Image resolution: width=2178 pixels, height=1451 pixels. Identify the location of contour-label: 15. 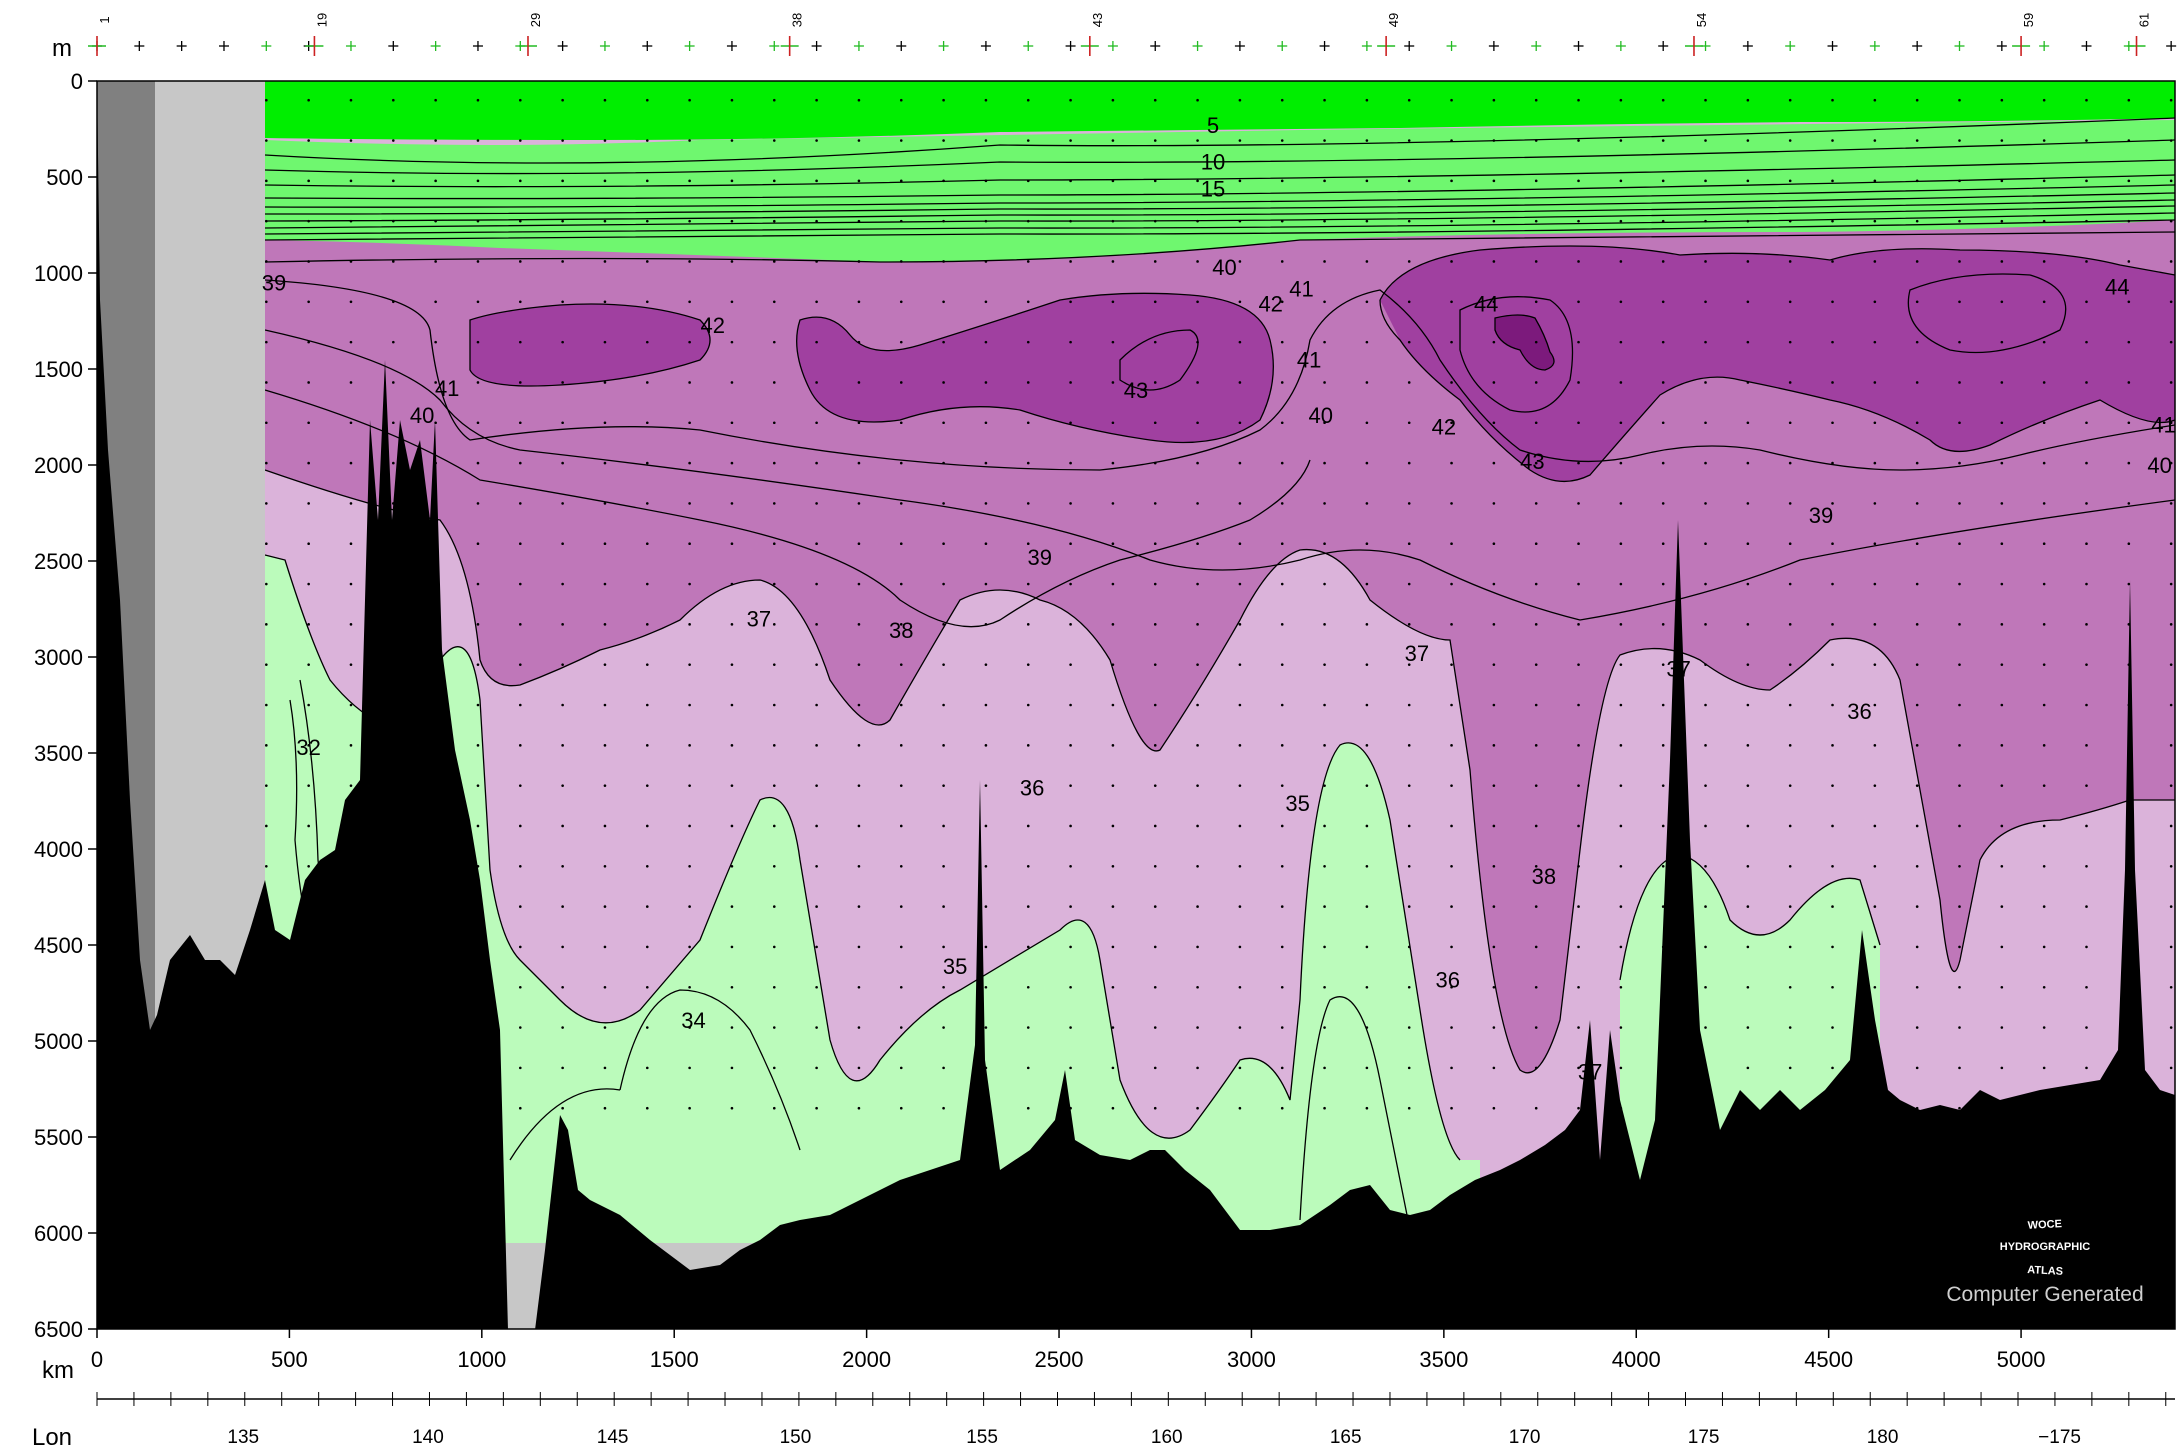
(1213, 189).